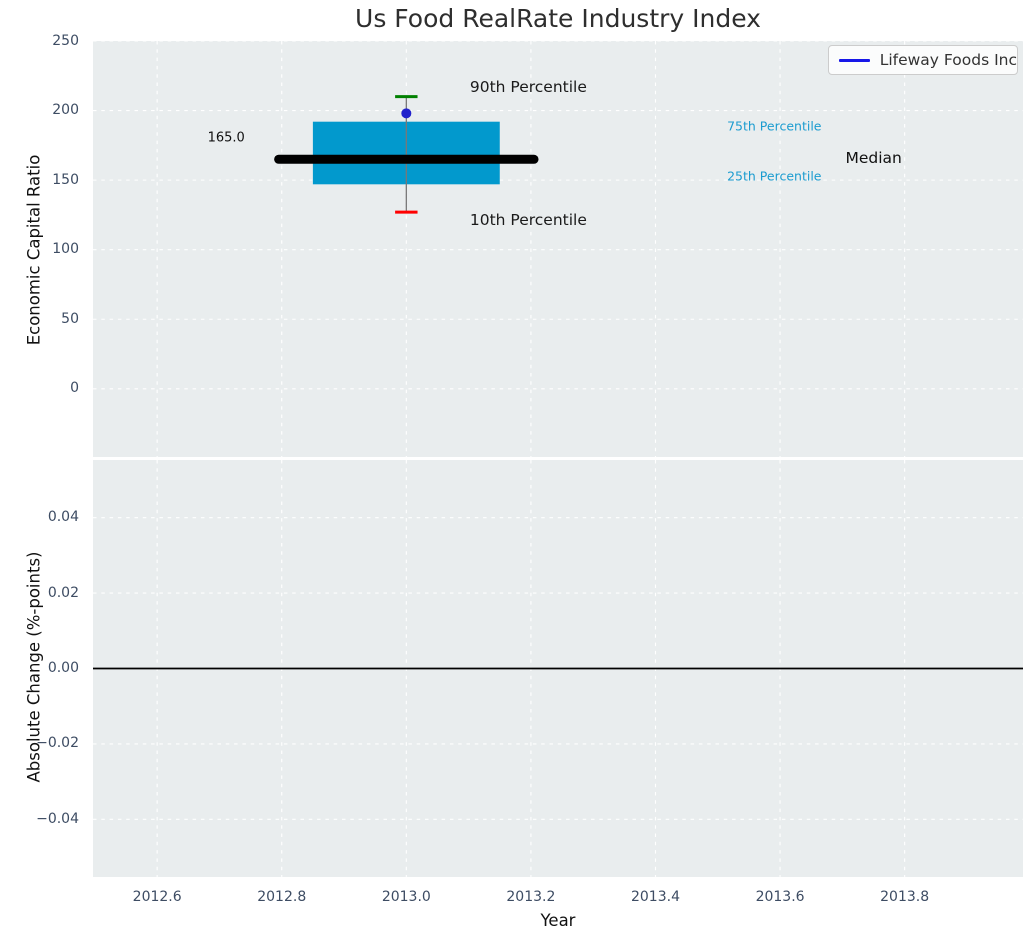  Describe the element at coordinates (65, 40) in the screenshot. I see `ytick-label-top: 250` at that location.